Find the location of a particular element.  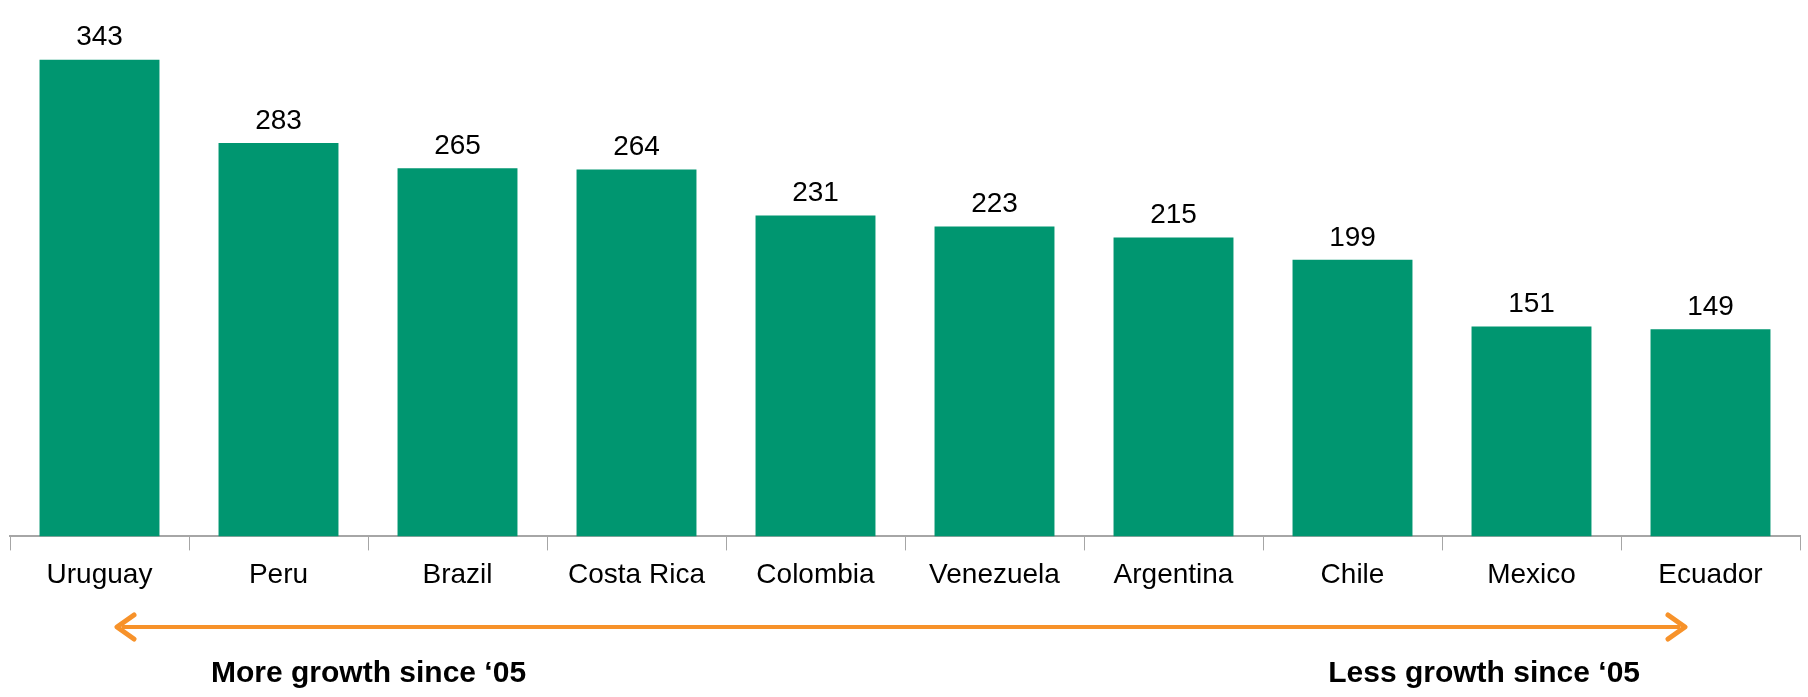

data-label: 151 is located at coordinates (1531, 303).